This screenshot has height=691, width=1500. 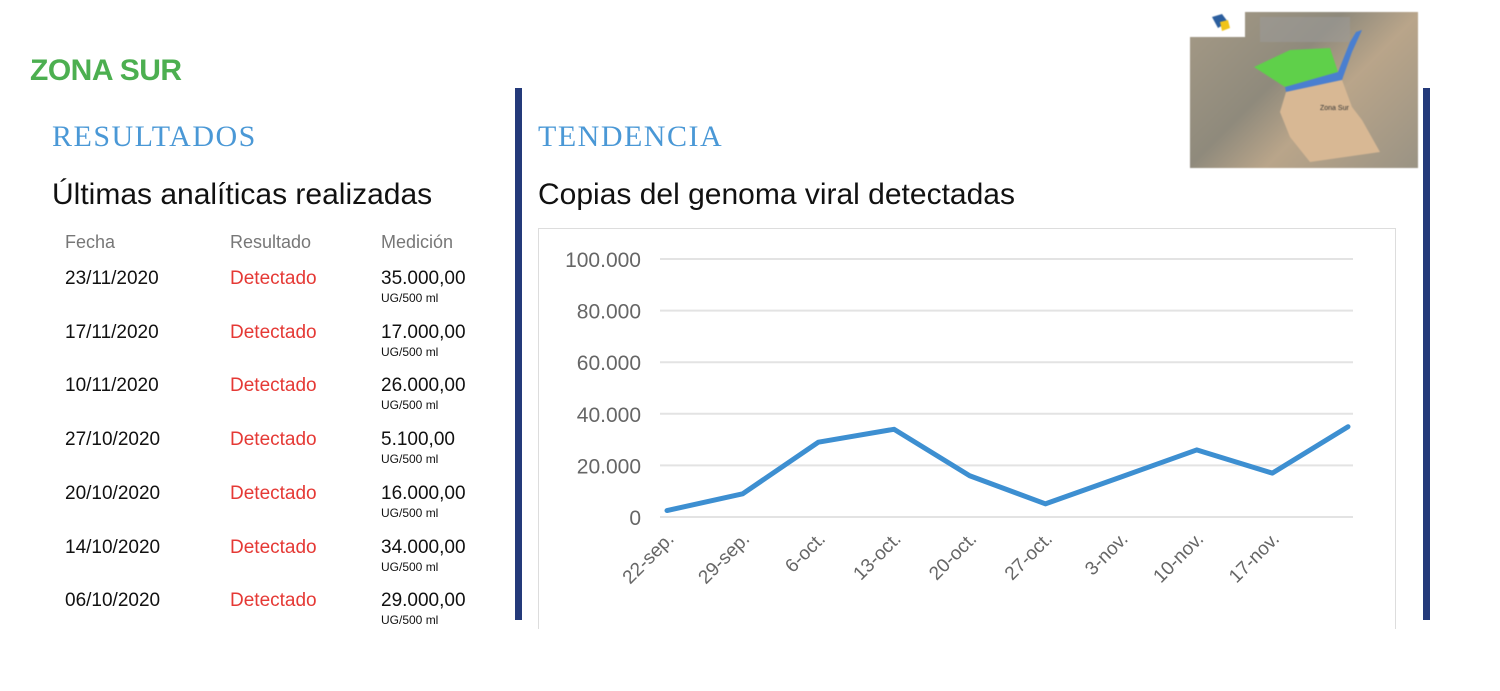 I want to click on x-tick-label: 20-oct., so click(x=953, y=557).